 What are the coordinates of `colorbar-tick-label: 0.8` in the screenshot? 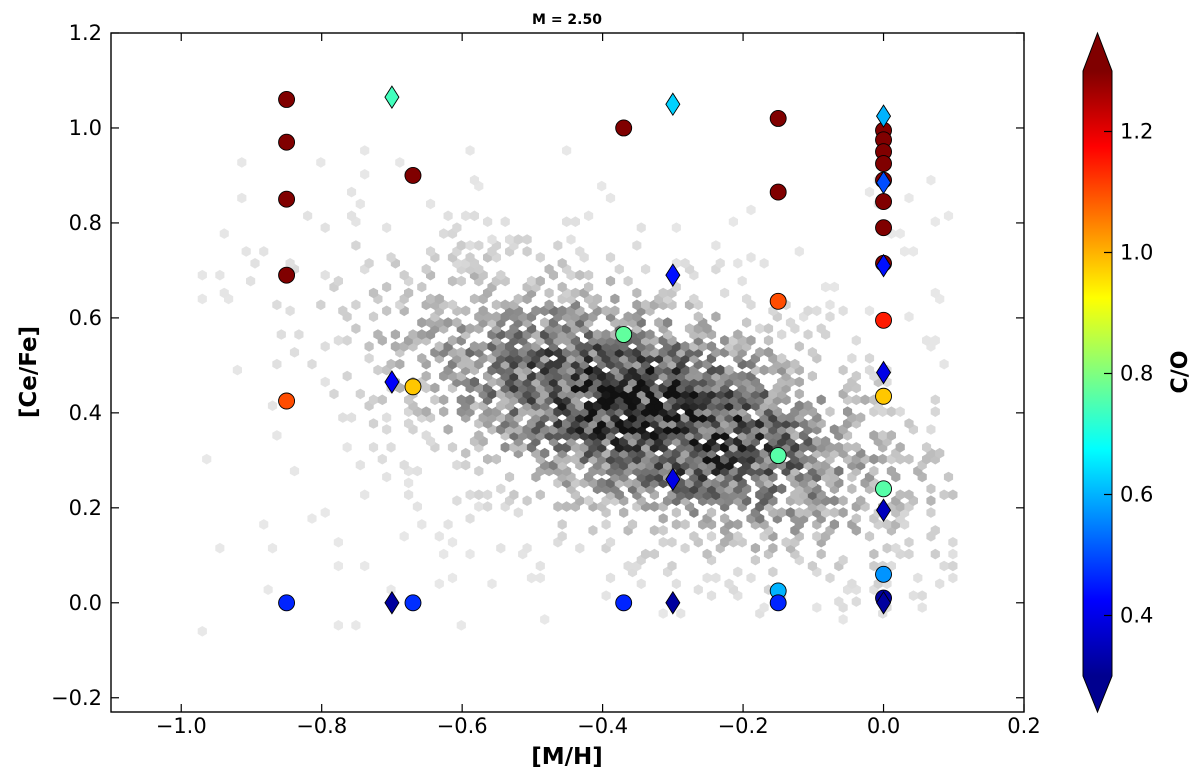 It's located at (1136, 374).